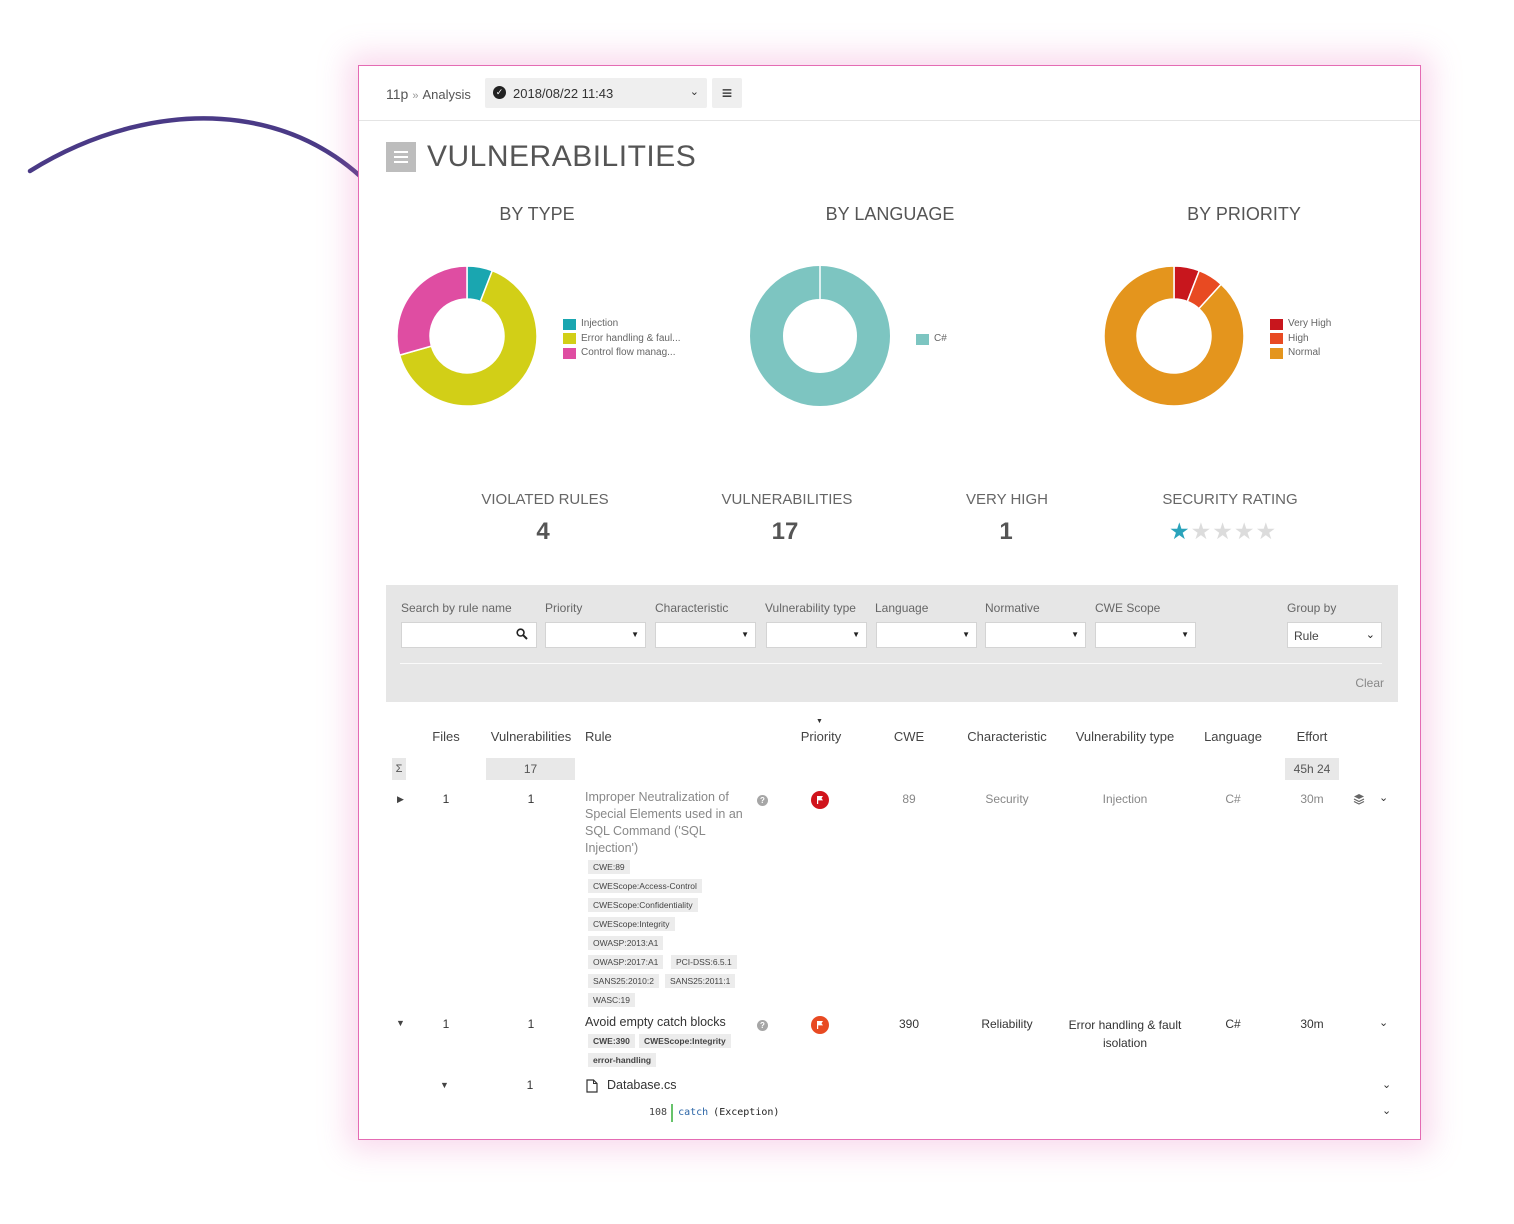  Describe the element at coordinates (821, 736) in the screenshot. I see `column-header-priority: Priority` at that location.